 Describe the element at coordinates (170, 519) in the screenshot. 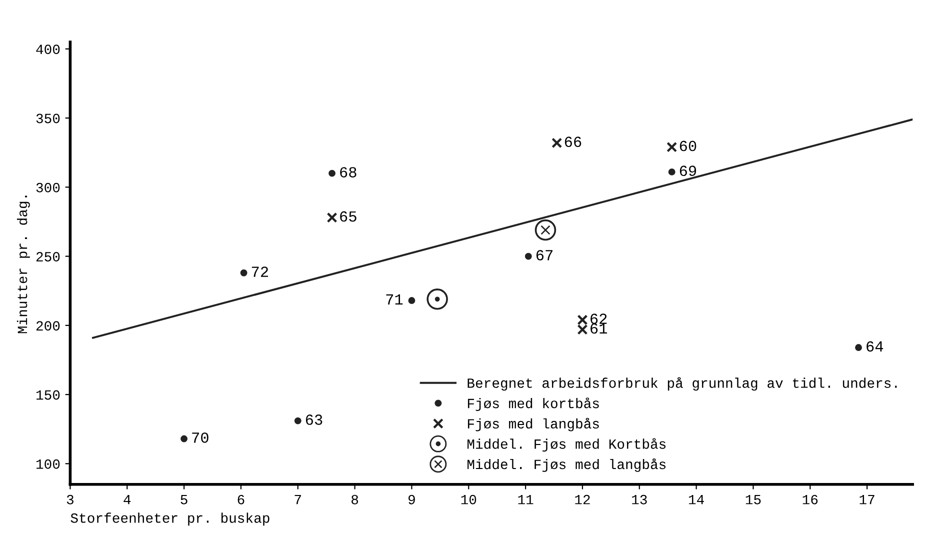

I see `x-axis-title: Storfeenheter pr. buskap` at that location.